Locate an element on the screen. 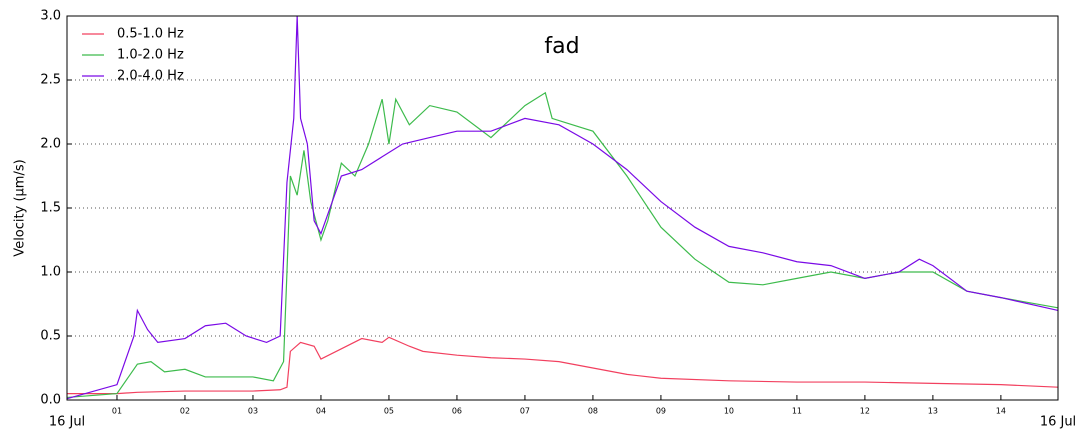 This screenshot has width=1086, height=438. y-tick-label: 3.0 is located at coordinates (50, 16).